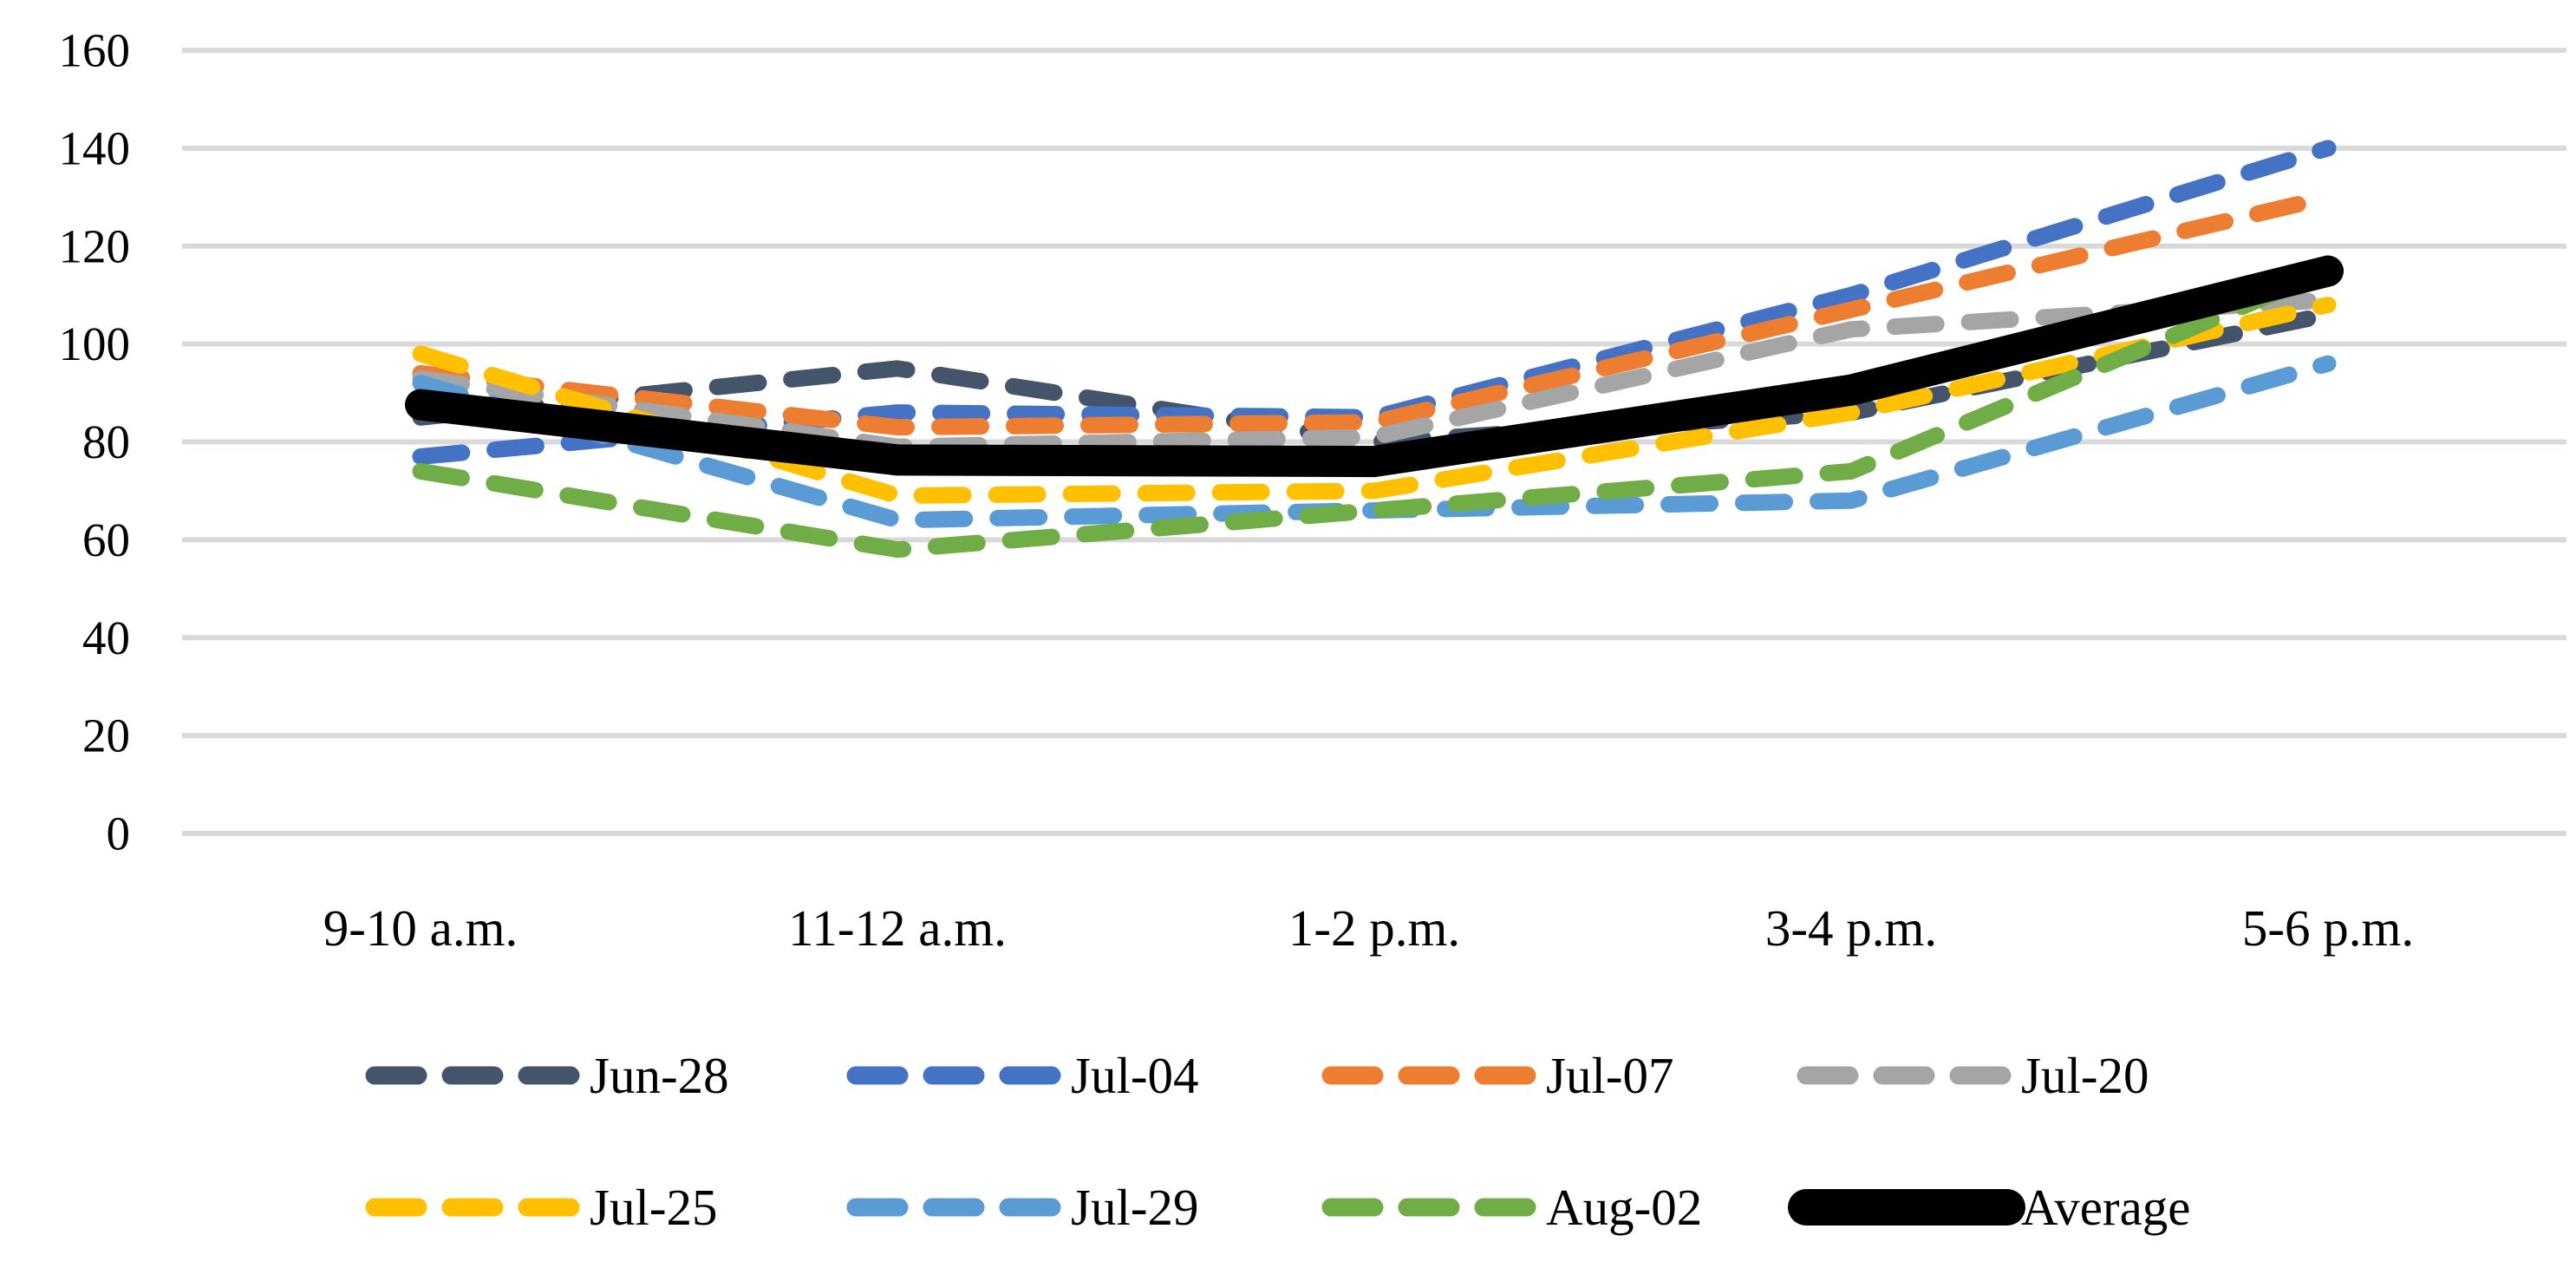 The image size is (2576, 1268). What do you see at coordinates (1610, 1075) in the screenshot?
I see `legend-label-jul-07: Jul-07` at bounding box center [1610, 1075].